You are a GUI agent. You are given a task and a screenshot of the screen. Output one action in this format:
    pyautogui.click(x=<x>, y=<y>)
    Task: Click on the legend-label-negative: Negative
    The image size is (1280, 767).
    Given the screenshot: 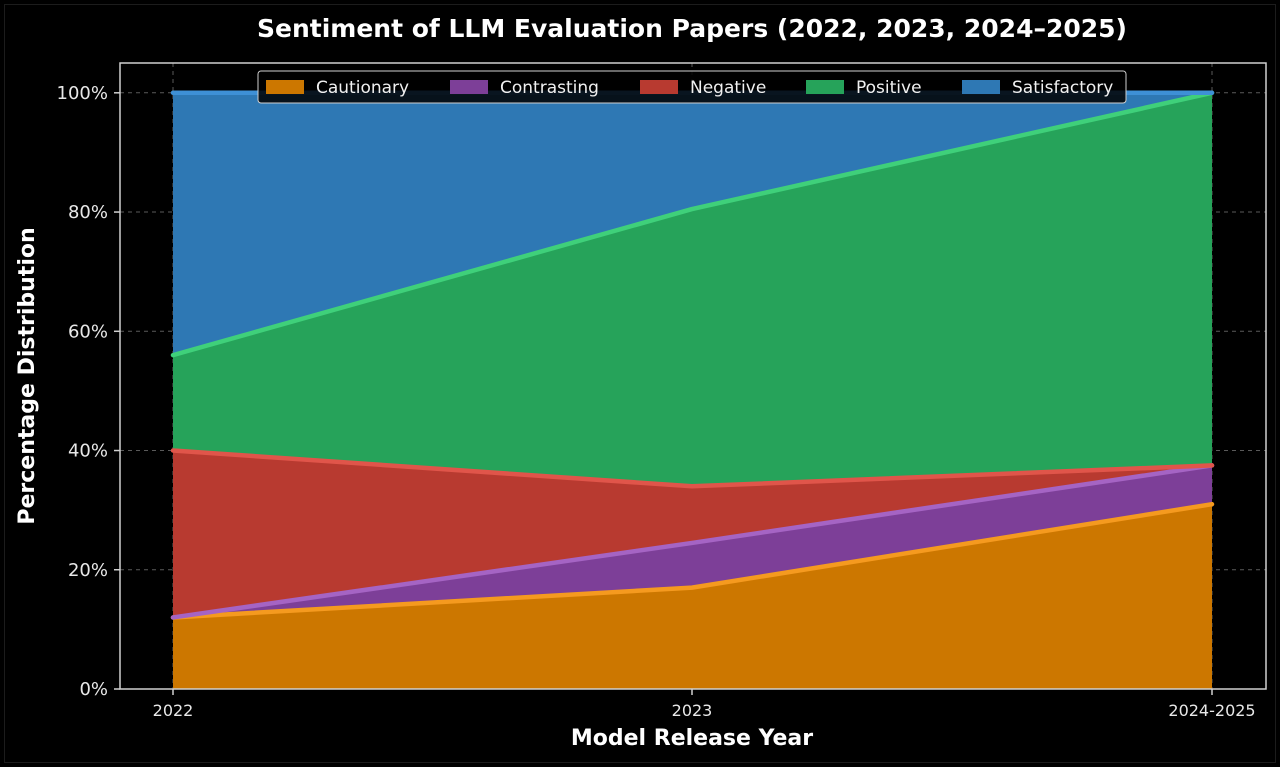 What is the action you would take?
    pyautogui.click(x=728, y=88)
    